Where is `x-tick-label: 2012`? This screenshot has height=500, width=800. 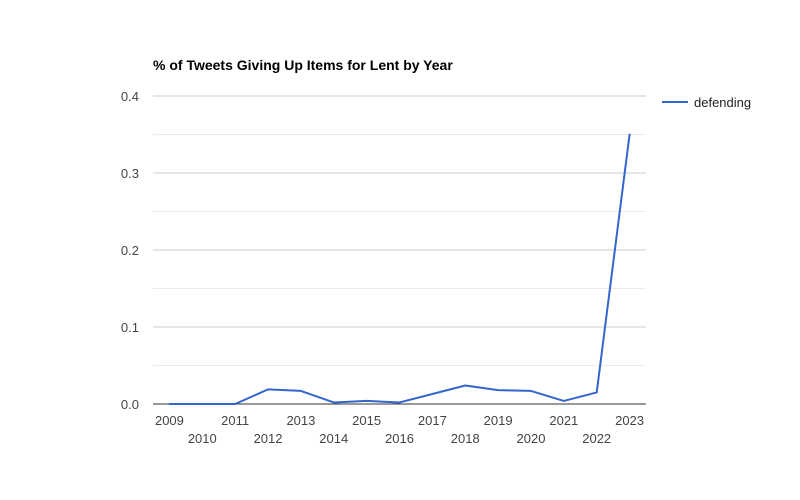
x-tick-label: 2012 is located at coordinates (268, 438).